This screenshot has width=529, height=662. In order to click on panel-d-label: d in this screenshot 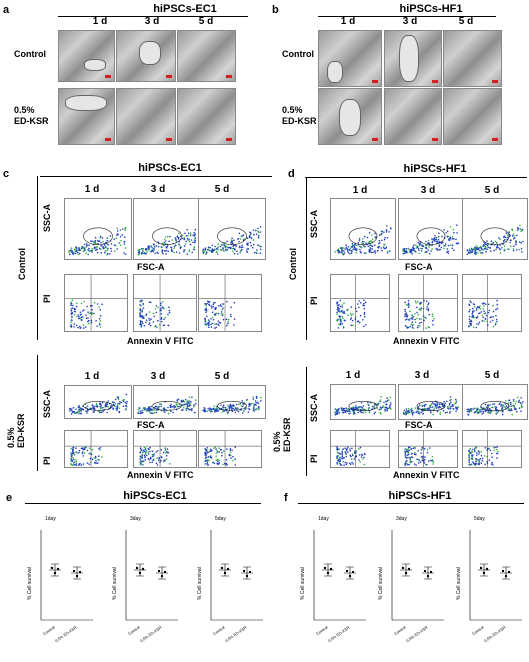, I will do `click(291, 174)`.